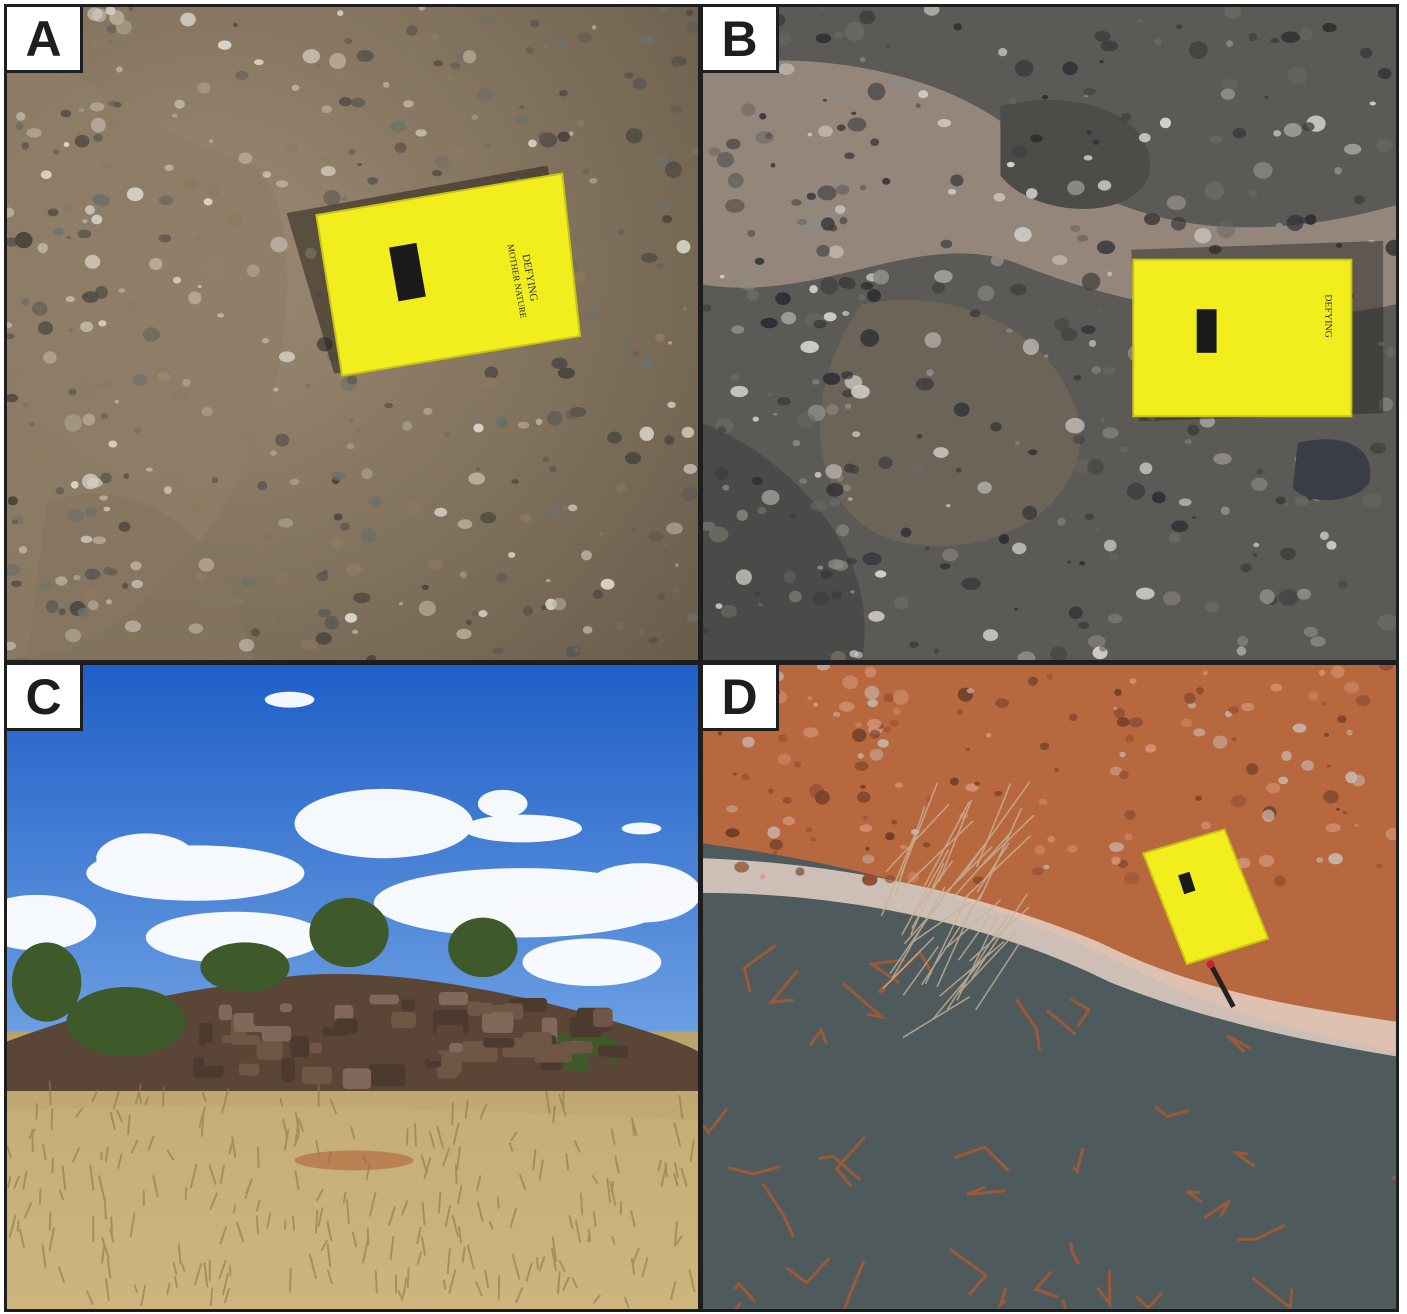  Describe the element at coordinates (741, 698) in the screenshot. I see `panel-label-d: D` at that location.